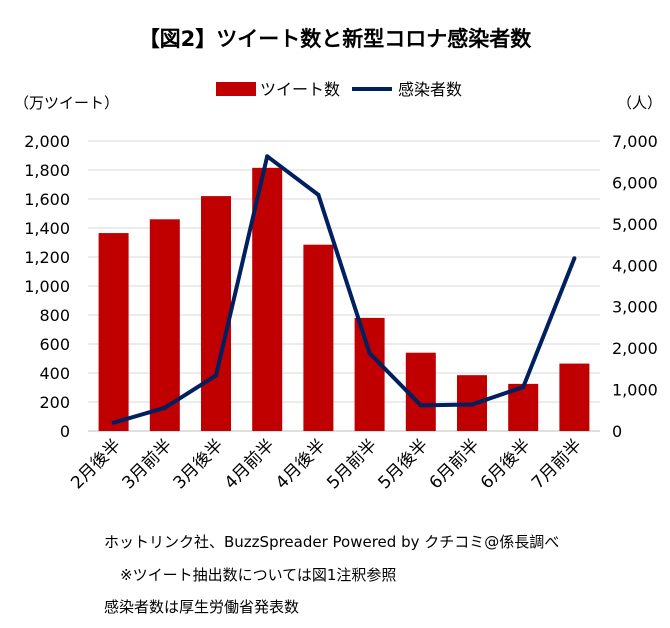  I want to click on legend: ツイート数 感染者数, so click(339, 89).